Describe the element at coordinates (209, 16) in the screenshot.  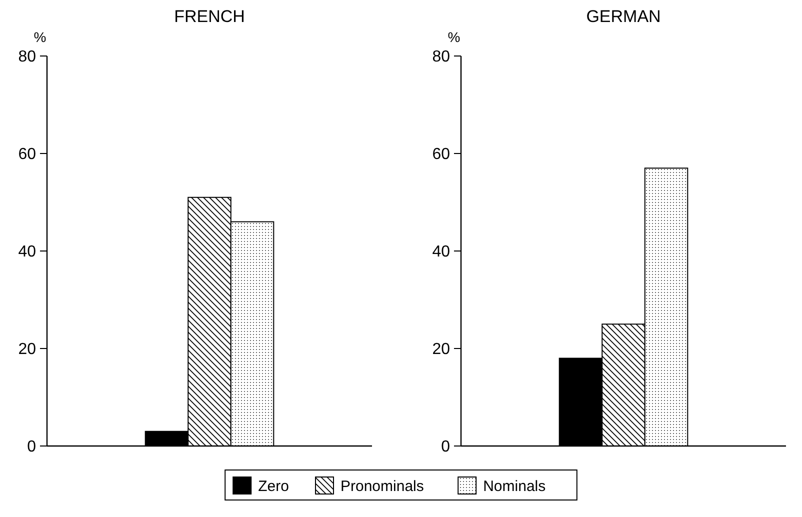
I see `chart-title: FRENCH` at that location.